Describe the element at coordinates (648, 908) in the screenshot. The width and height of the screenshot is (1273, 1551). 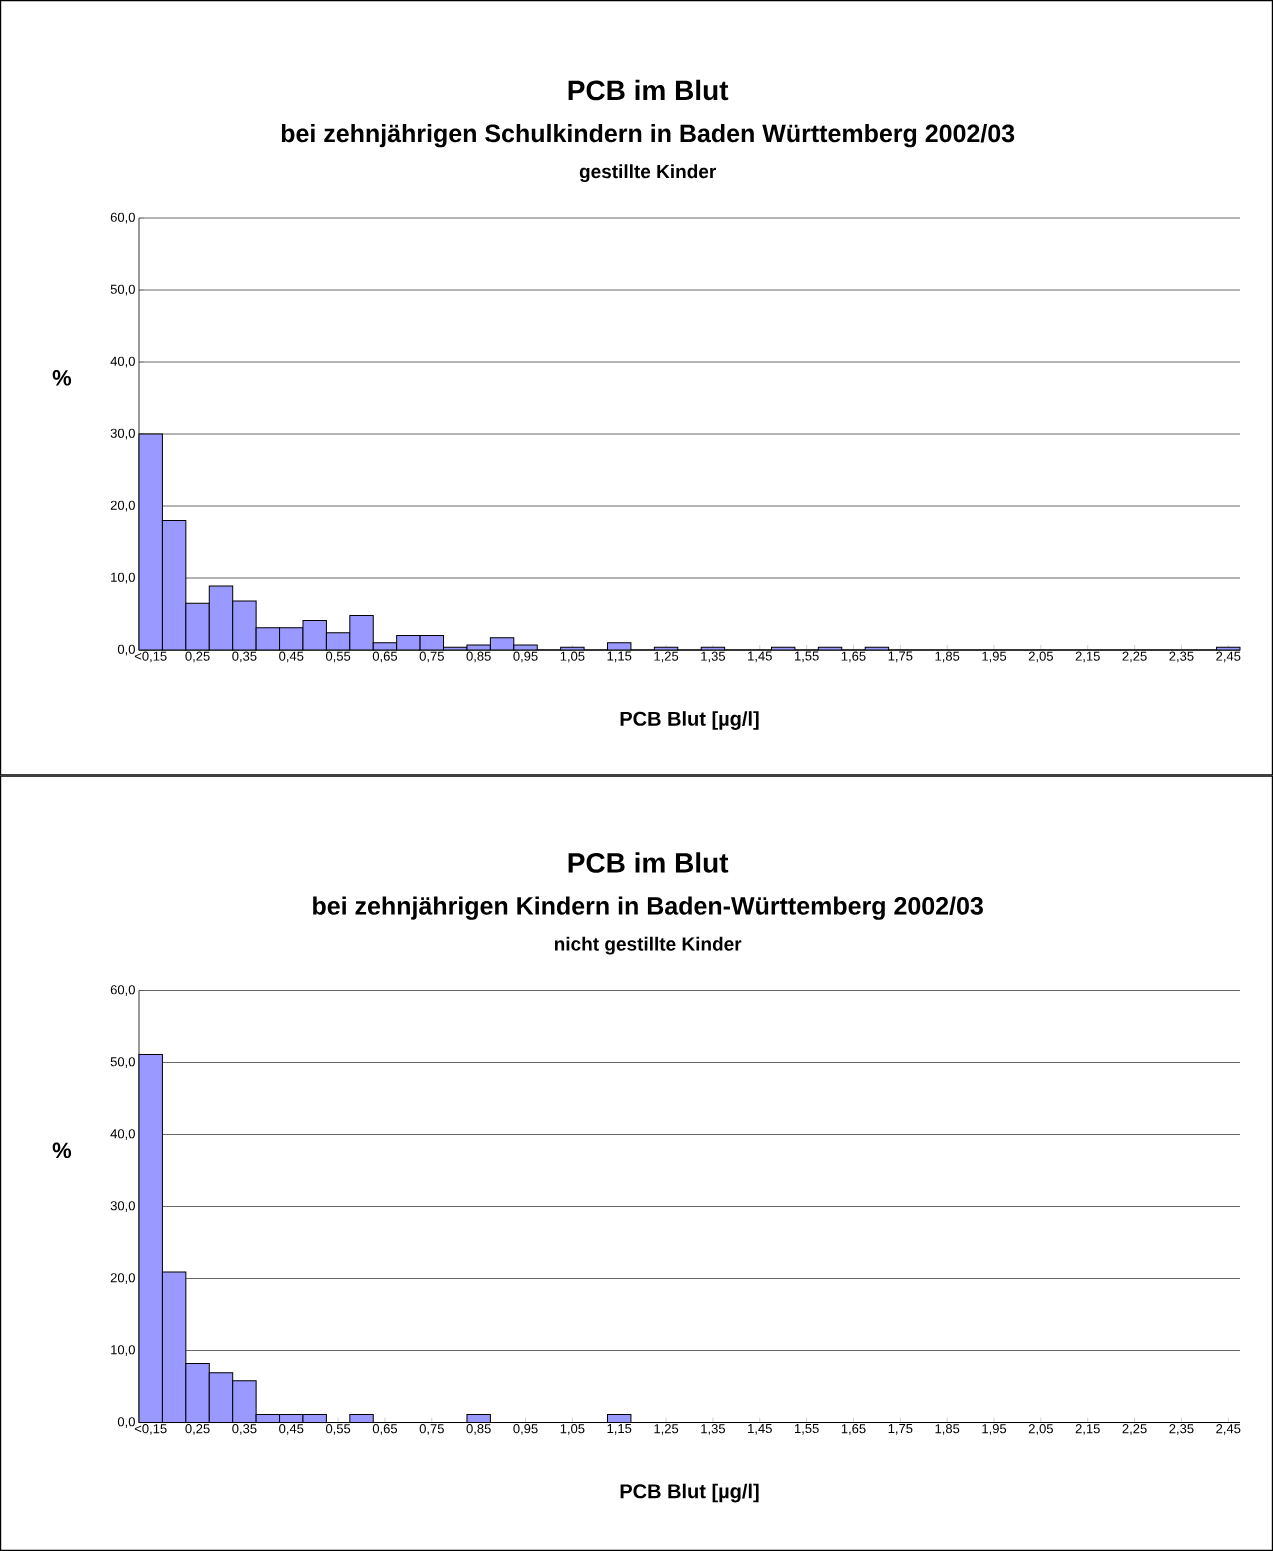
I see `chart-subtitle: bei zehnjährigen Kindern in Baden-Württemberg 2002/03` at that location.